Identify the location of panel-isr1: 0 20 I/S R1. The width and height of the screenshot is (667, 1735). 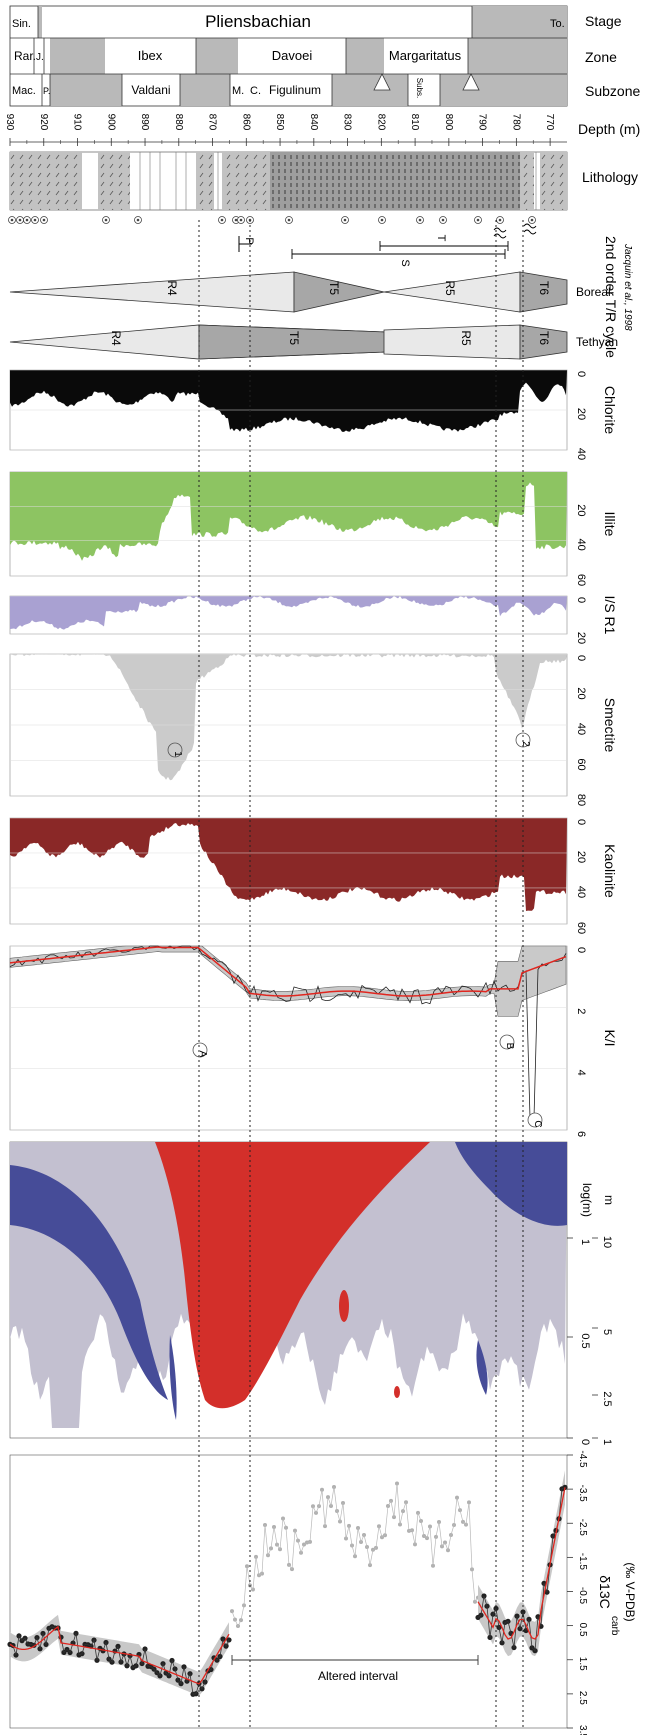
(313, 620).